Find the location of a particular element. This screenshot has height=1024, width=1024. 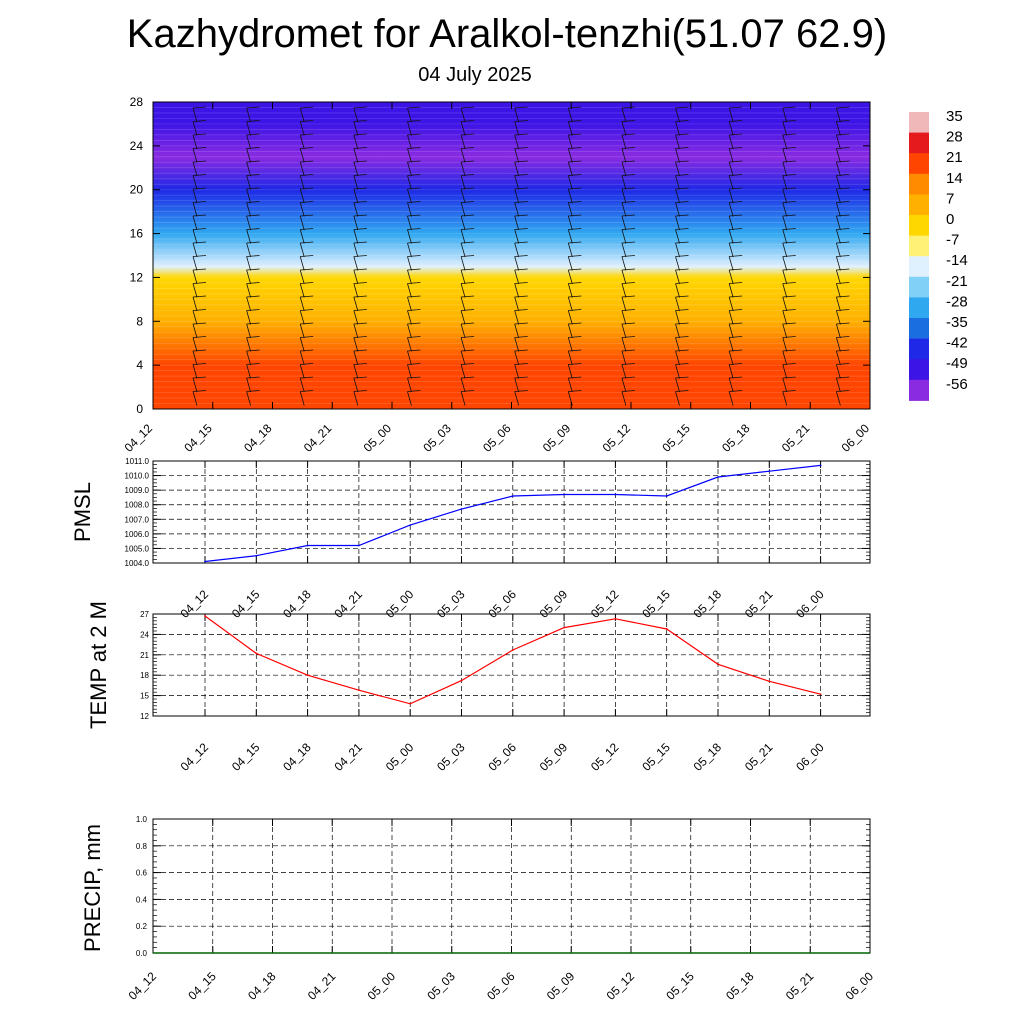

x-tick-label: 04_15 is located at coordinates (202, 986).